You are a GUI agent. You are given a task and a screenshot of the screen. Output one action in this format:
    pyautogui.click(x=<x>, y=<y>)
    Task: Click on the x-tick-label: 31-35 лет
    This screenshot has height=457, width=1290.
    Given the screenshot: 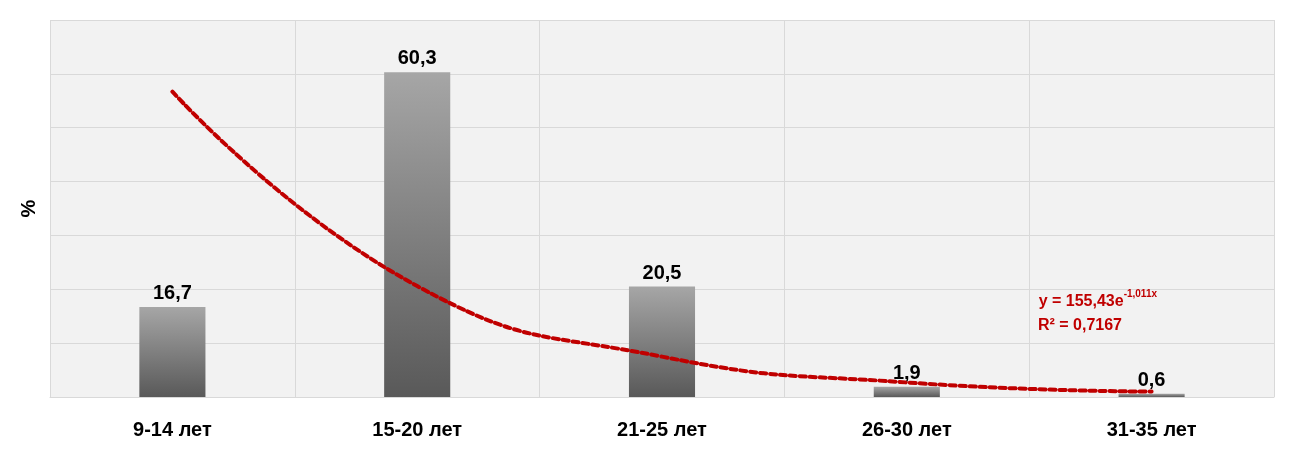 What is the action you would take?
    pyautogui.click(x=1151, y=429)
    